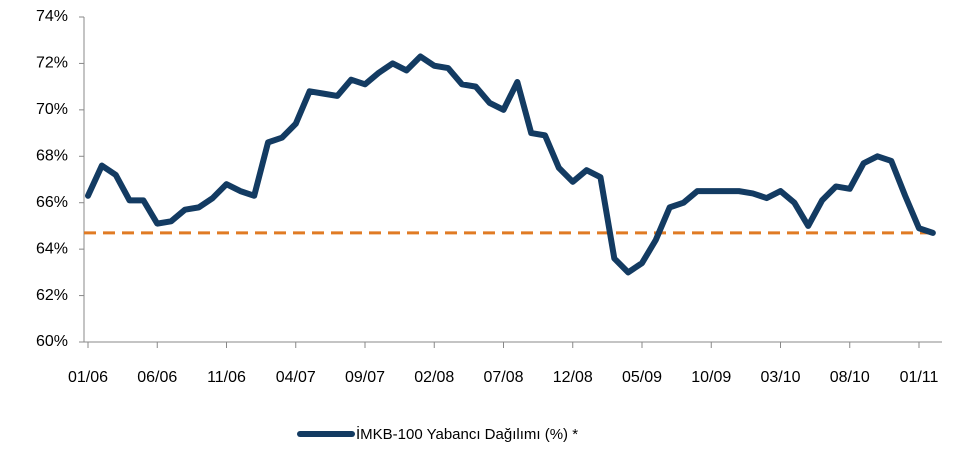 The width and height of the screenshot is (959, 450). Describe the element at coordinates (365, 377) in the screenshot. I see `x-tick-label: 09/07` at that location.